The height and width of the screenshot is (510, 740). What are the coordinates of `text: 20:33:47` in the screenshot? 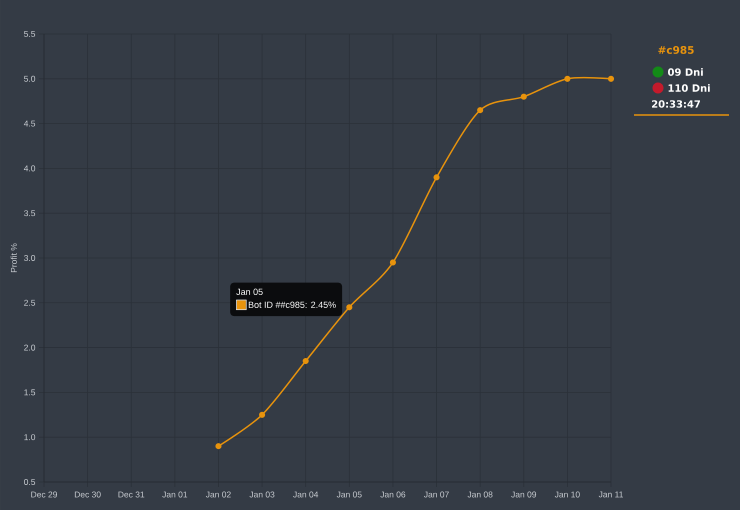 It's located at (676, 104).